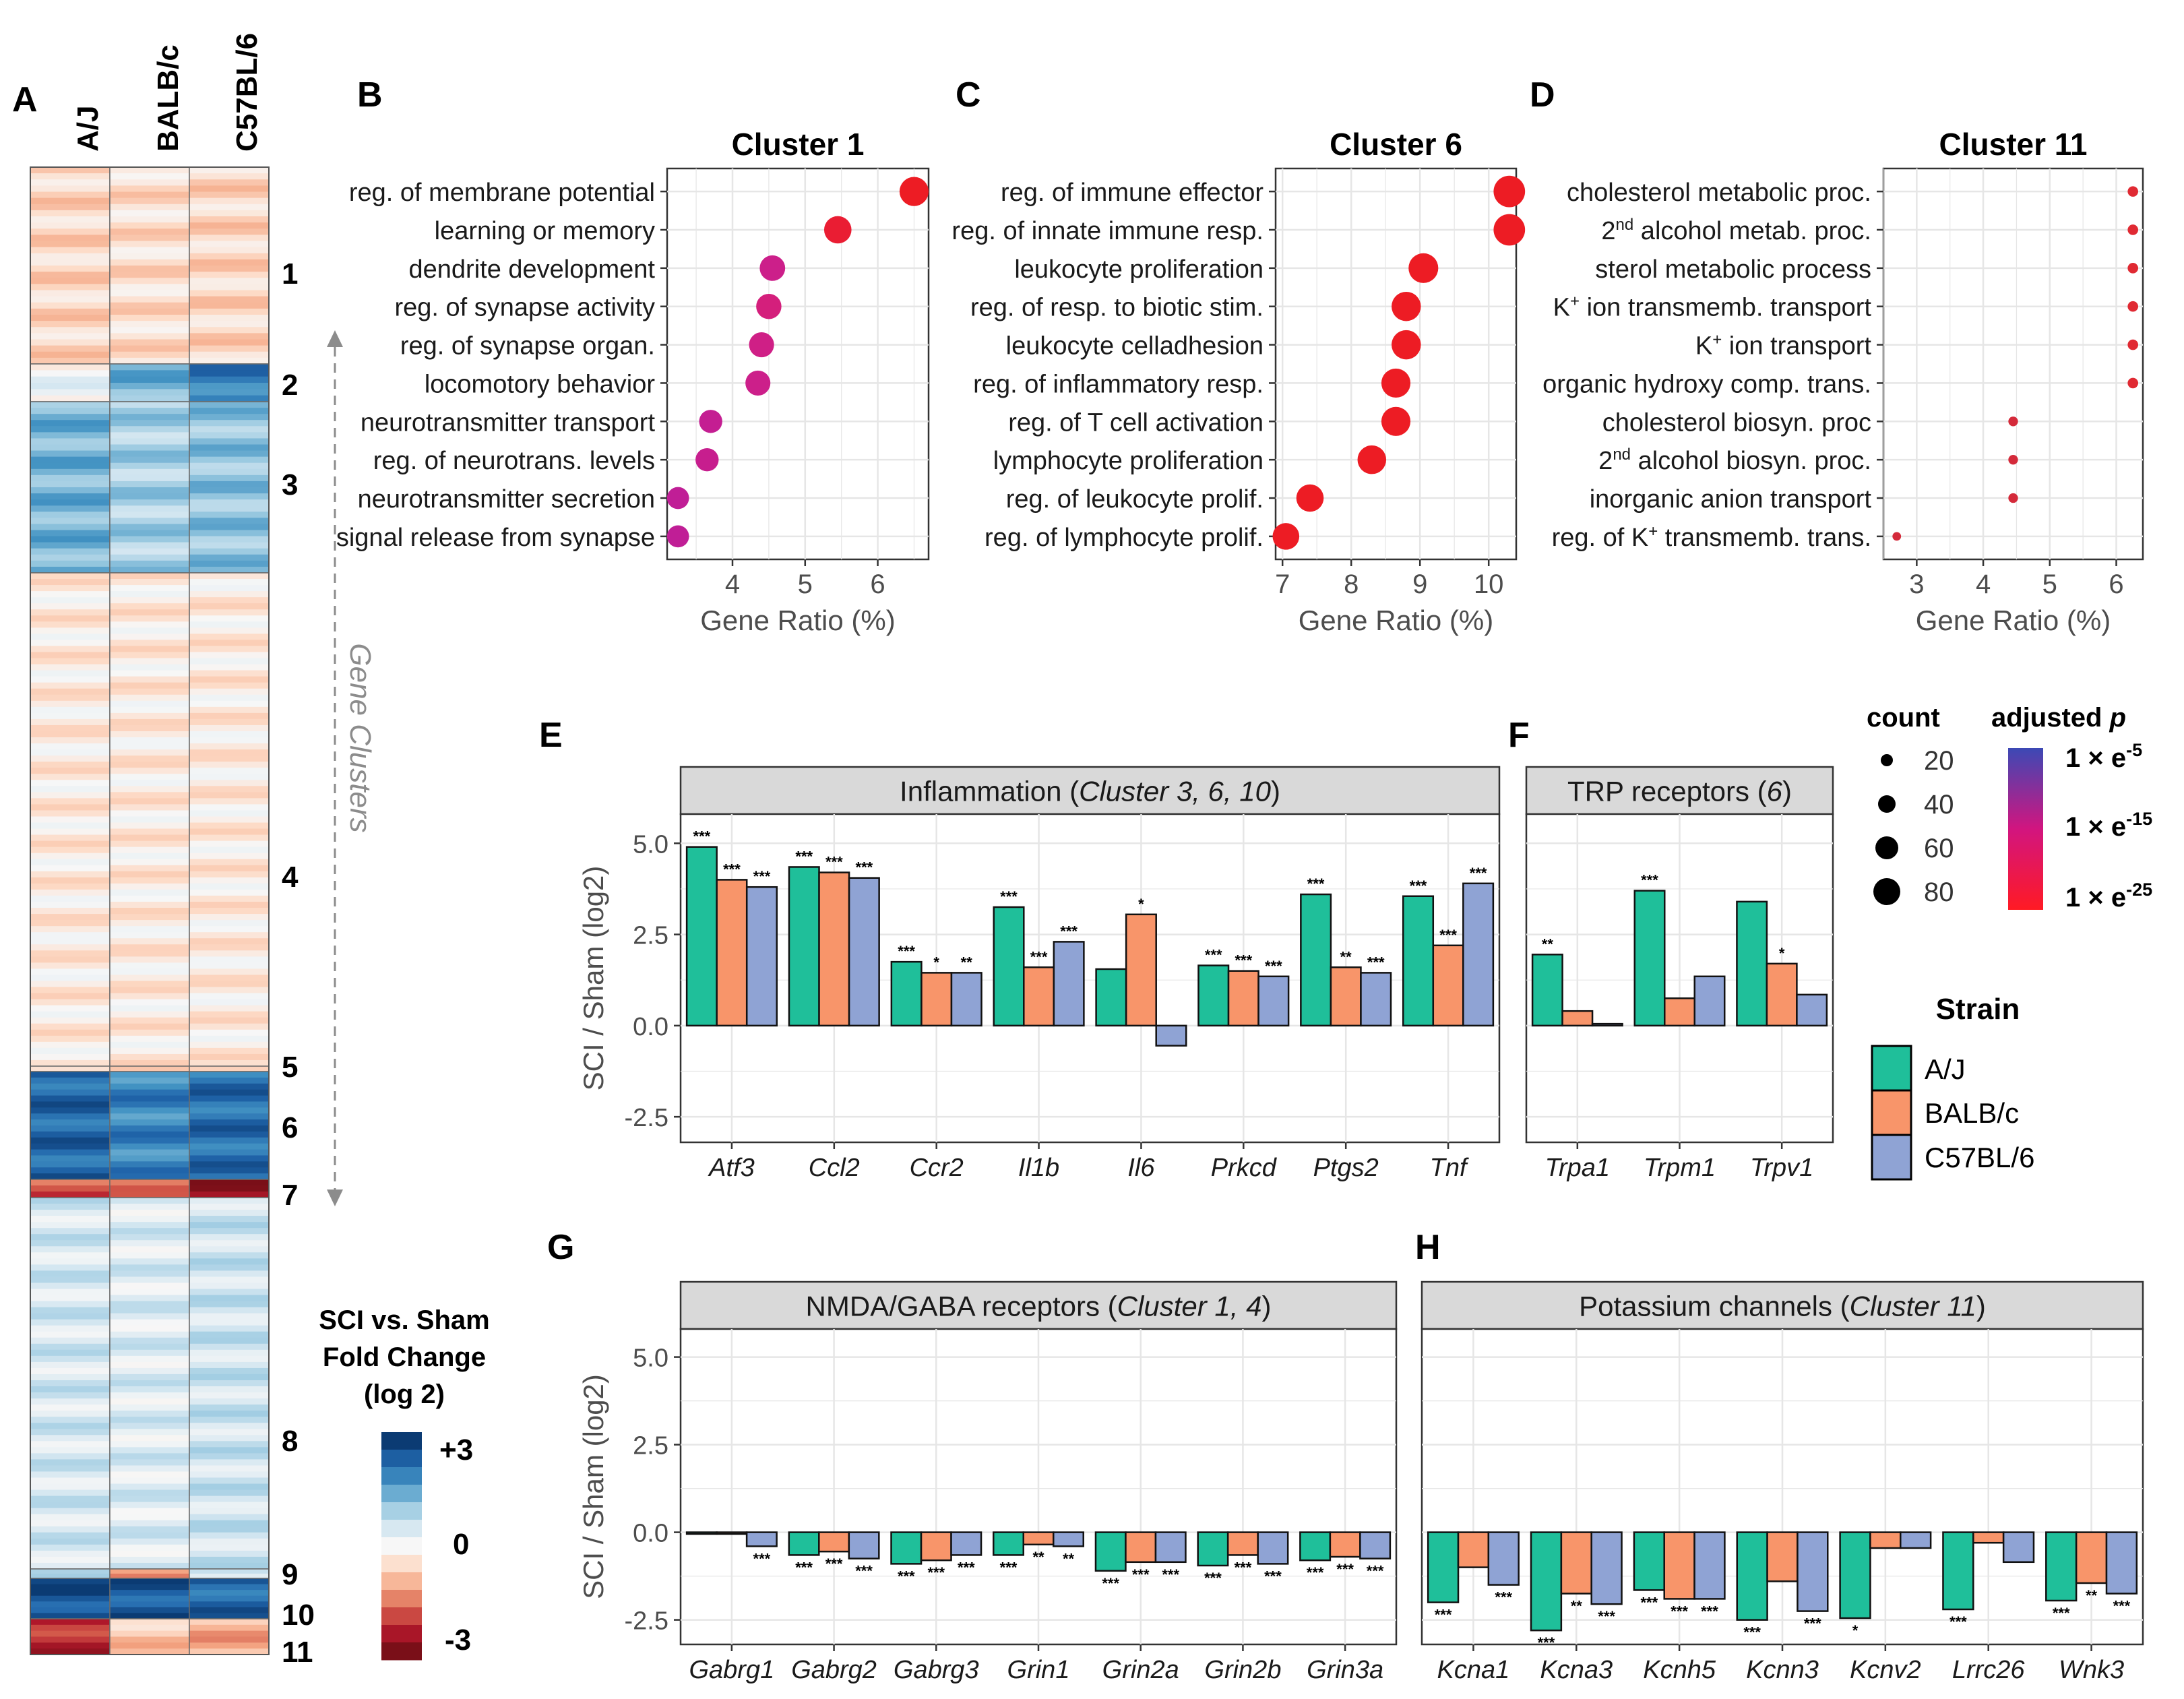 This screenshot has height=1699, width=2184. Describe the element at coordinates (70, 1069) in the screenshot. I see `heatmap-cell-c5-s0` at that location.